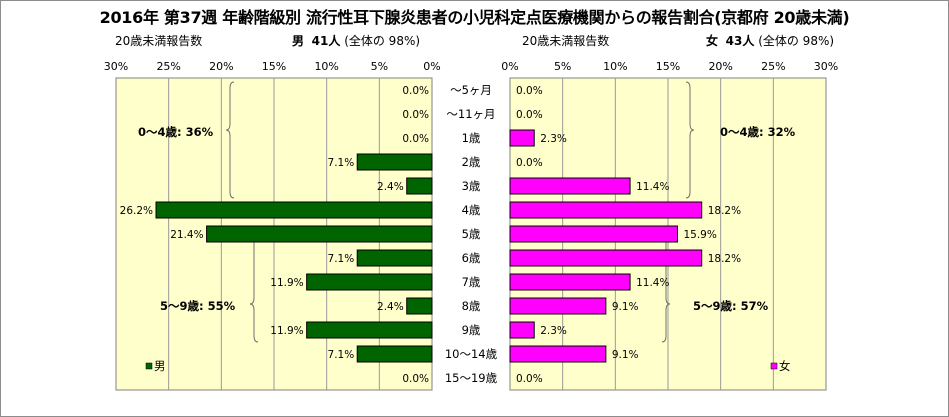 Image resolution: width=949 pixels, height=417 pixels. I want to click on category-label: 5歳, so click(471, 234).